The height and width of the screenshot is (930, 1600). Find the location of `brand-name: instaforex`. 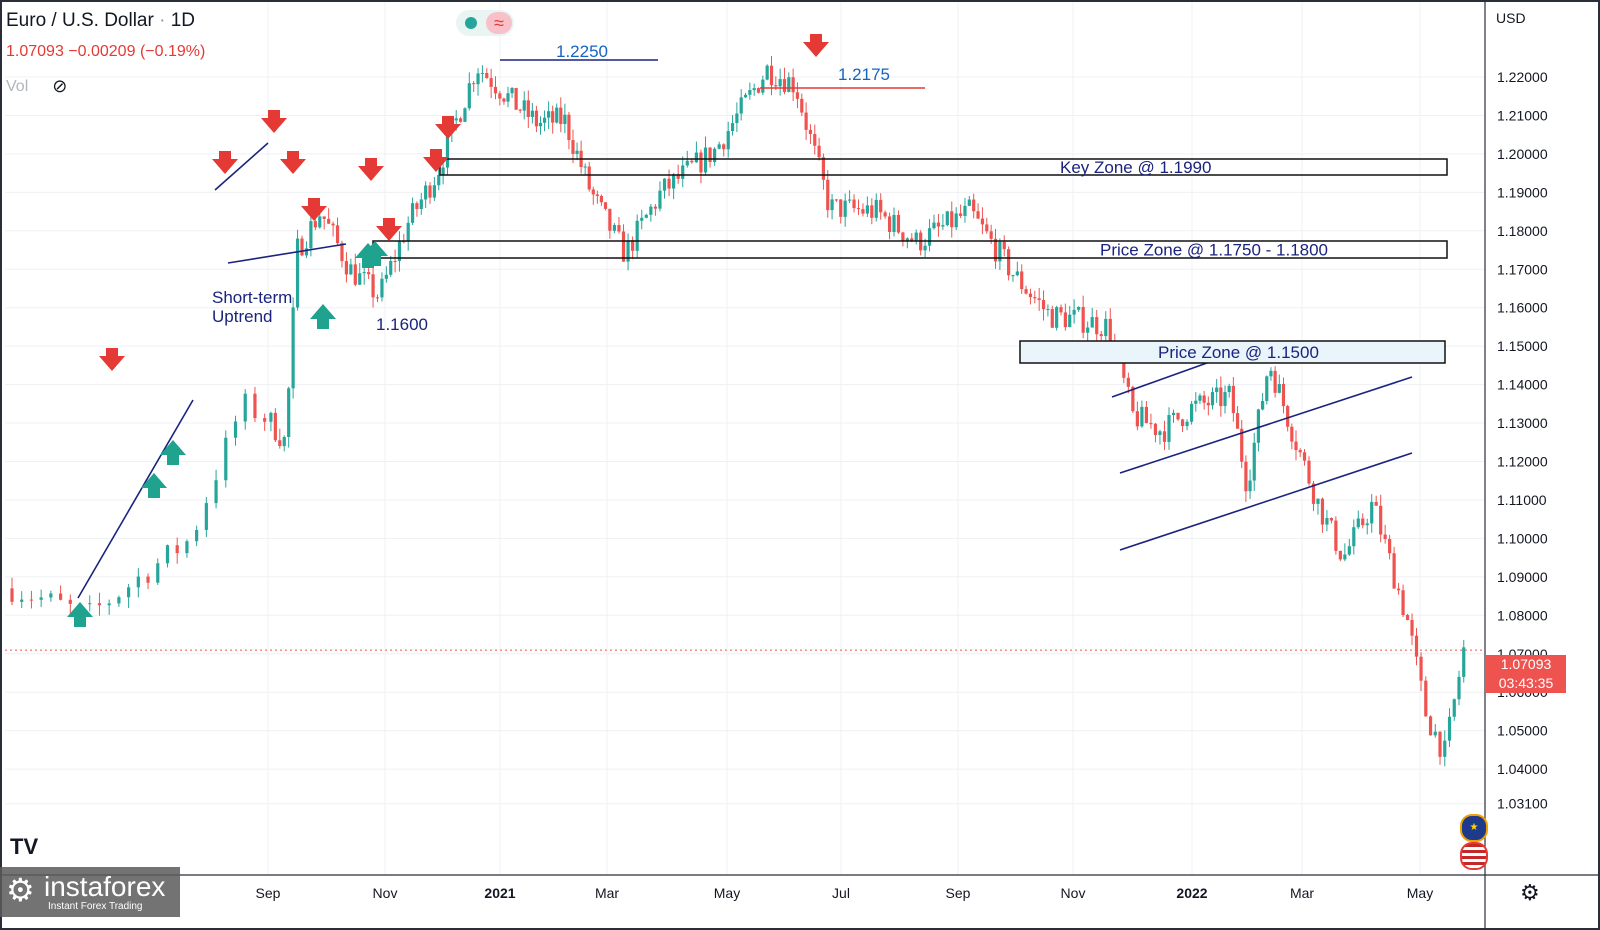

brand-name: instaforex is located at coordinates (105, 886).